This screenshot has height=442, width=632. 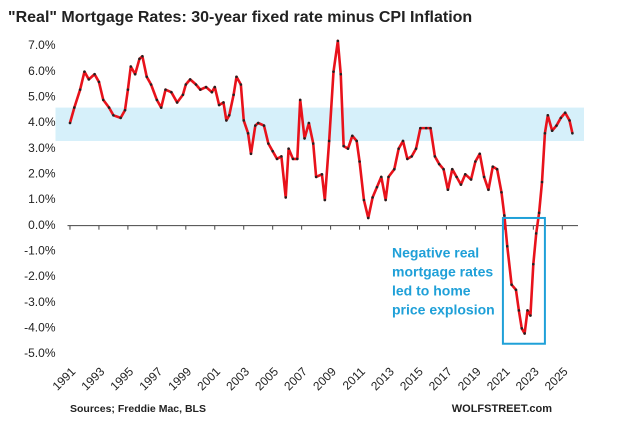 What do you see at coordinates (40, 251) in the screenshot?
I see `y-tick-label: -1.0%` at bounding box center [40, 251].